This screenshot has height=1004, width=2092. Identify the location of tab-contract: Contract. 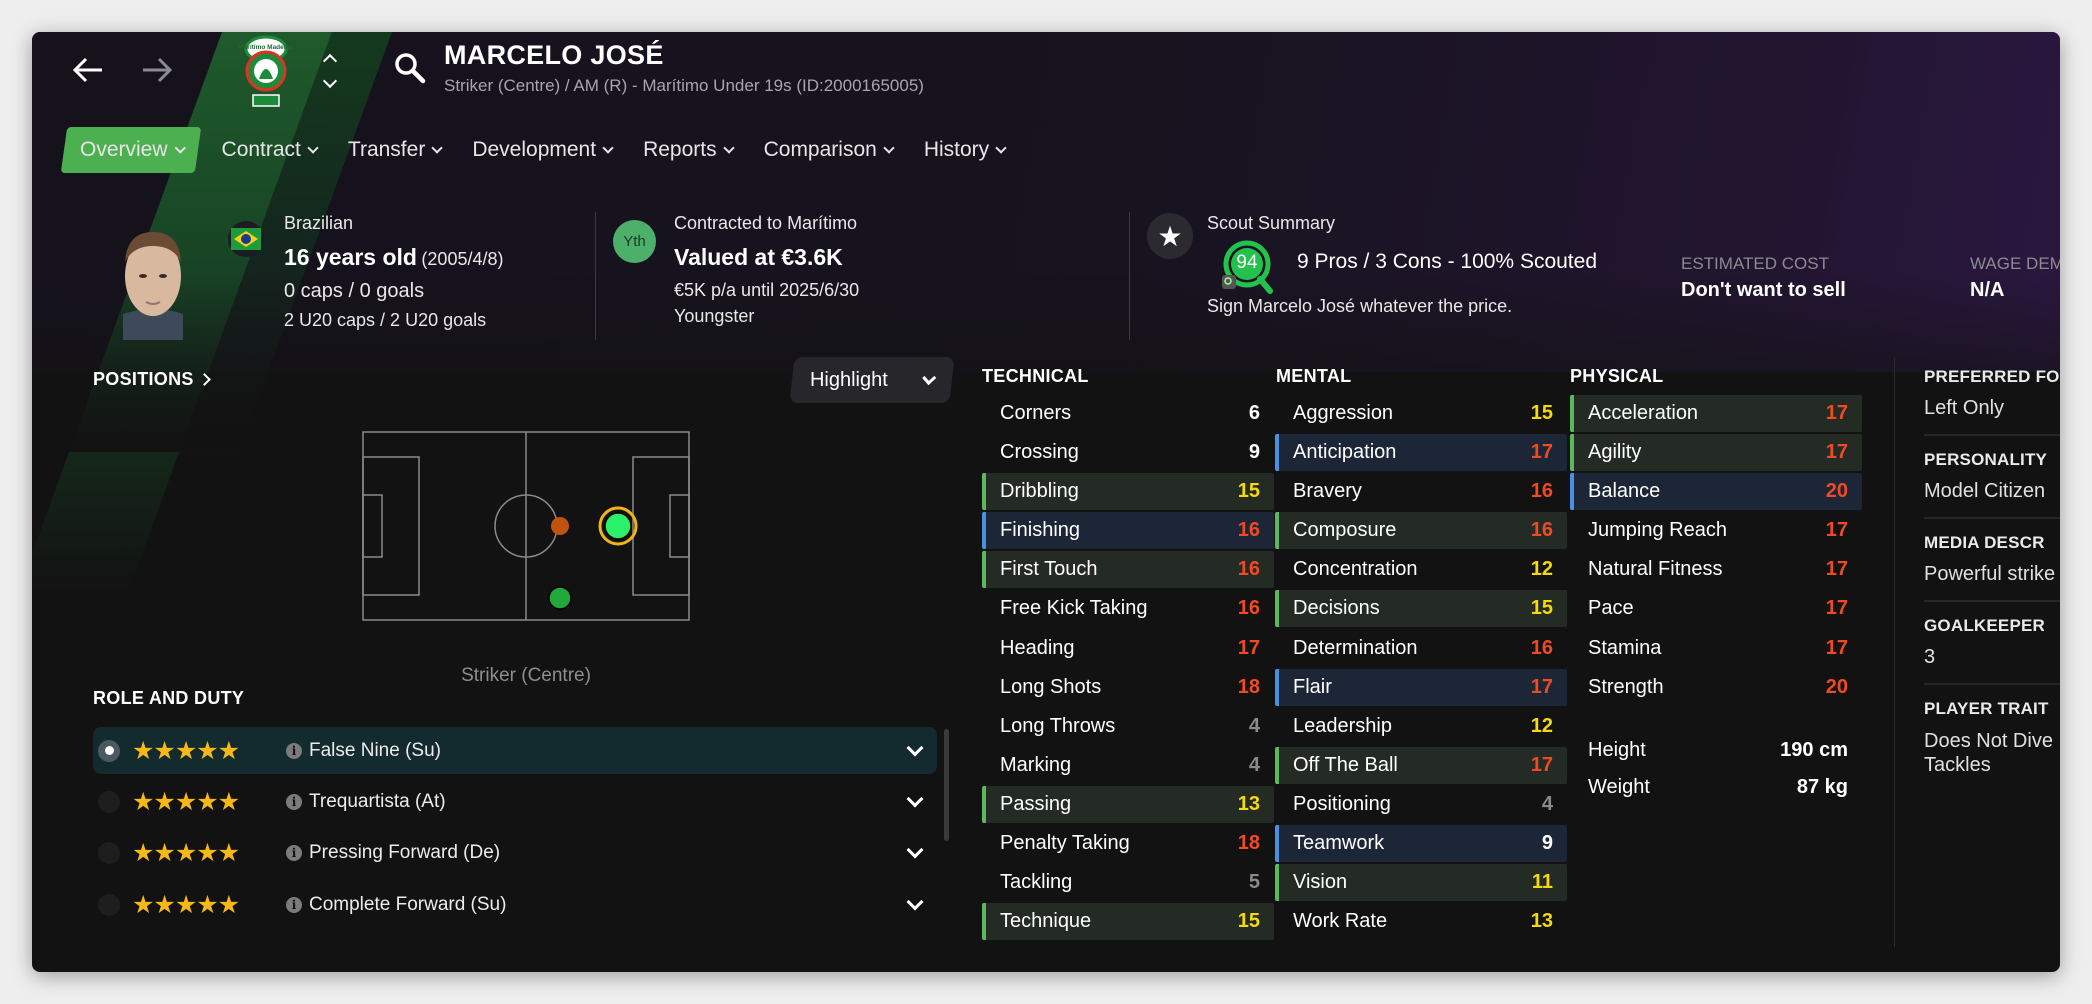
(270, 150).